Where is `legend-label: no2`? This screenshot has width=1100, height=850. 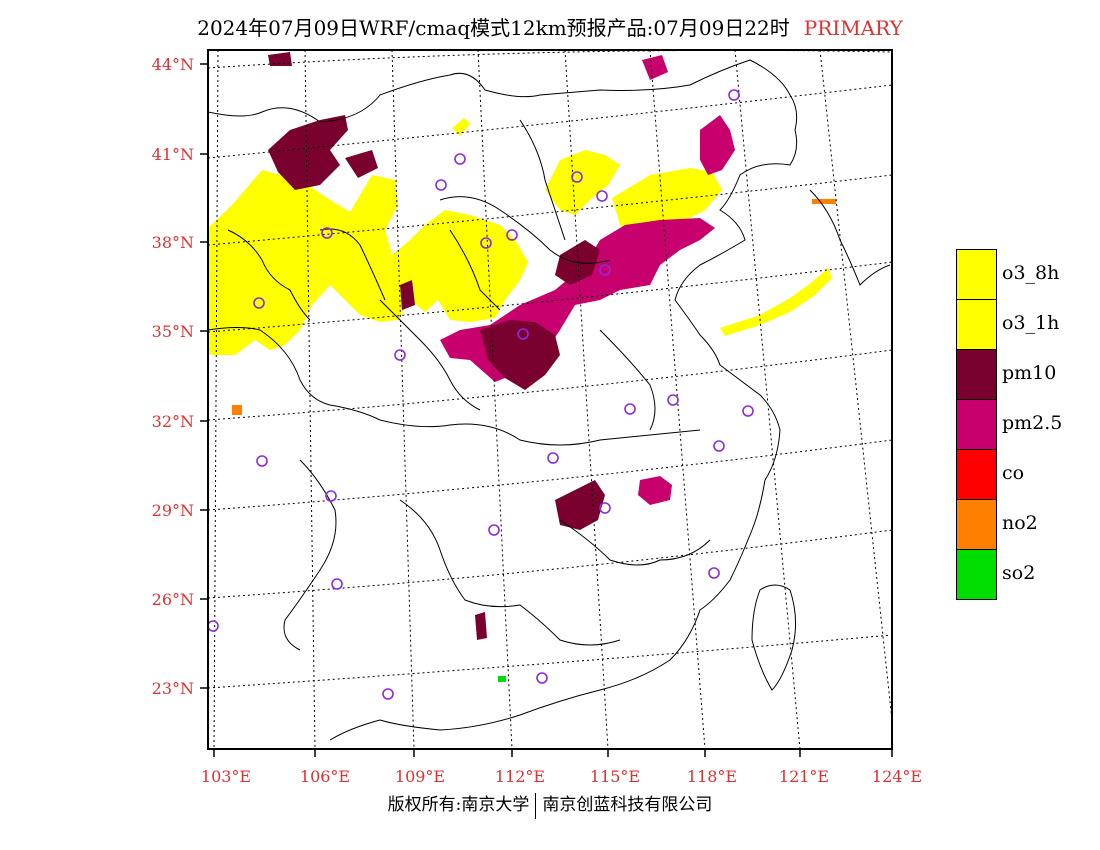 legend-label: no2 is located at coordinates (1020, 523).